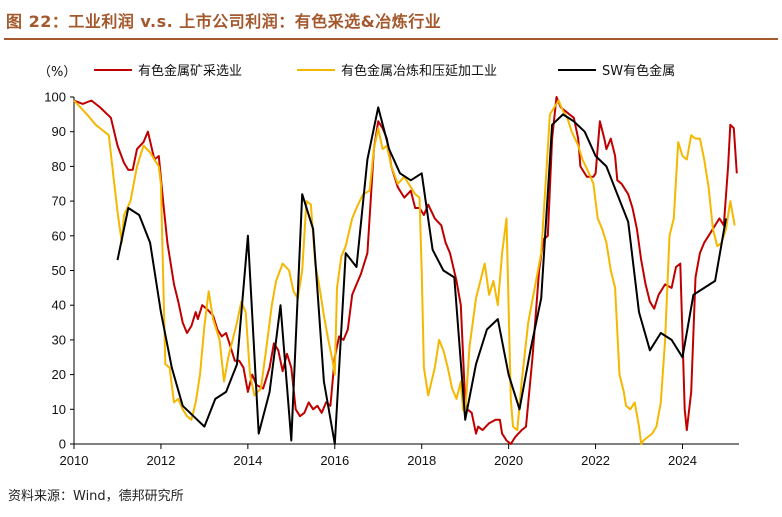 The image size is (782, 517). I want to click on y-tick-label: 30, so click(59, 339).